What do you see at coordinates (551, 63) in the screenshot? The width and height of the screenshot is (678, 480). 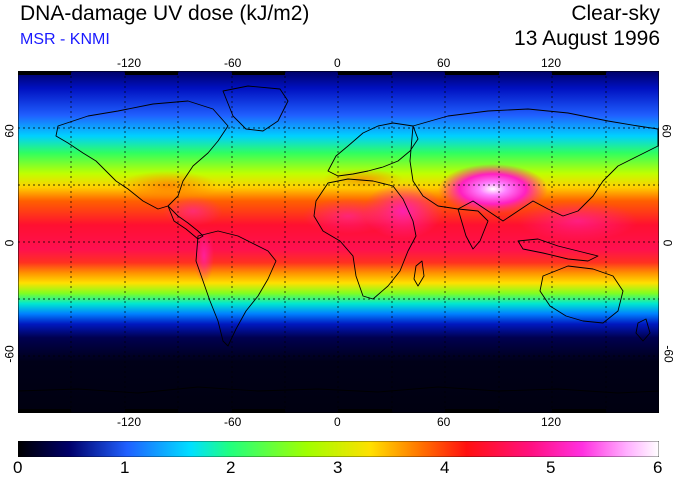 I see `top-lon-label-120: 120` at bounding box center [551, 63].